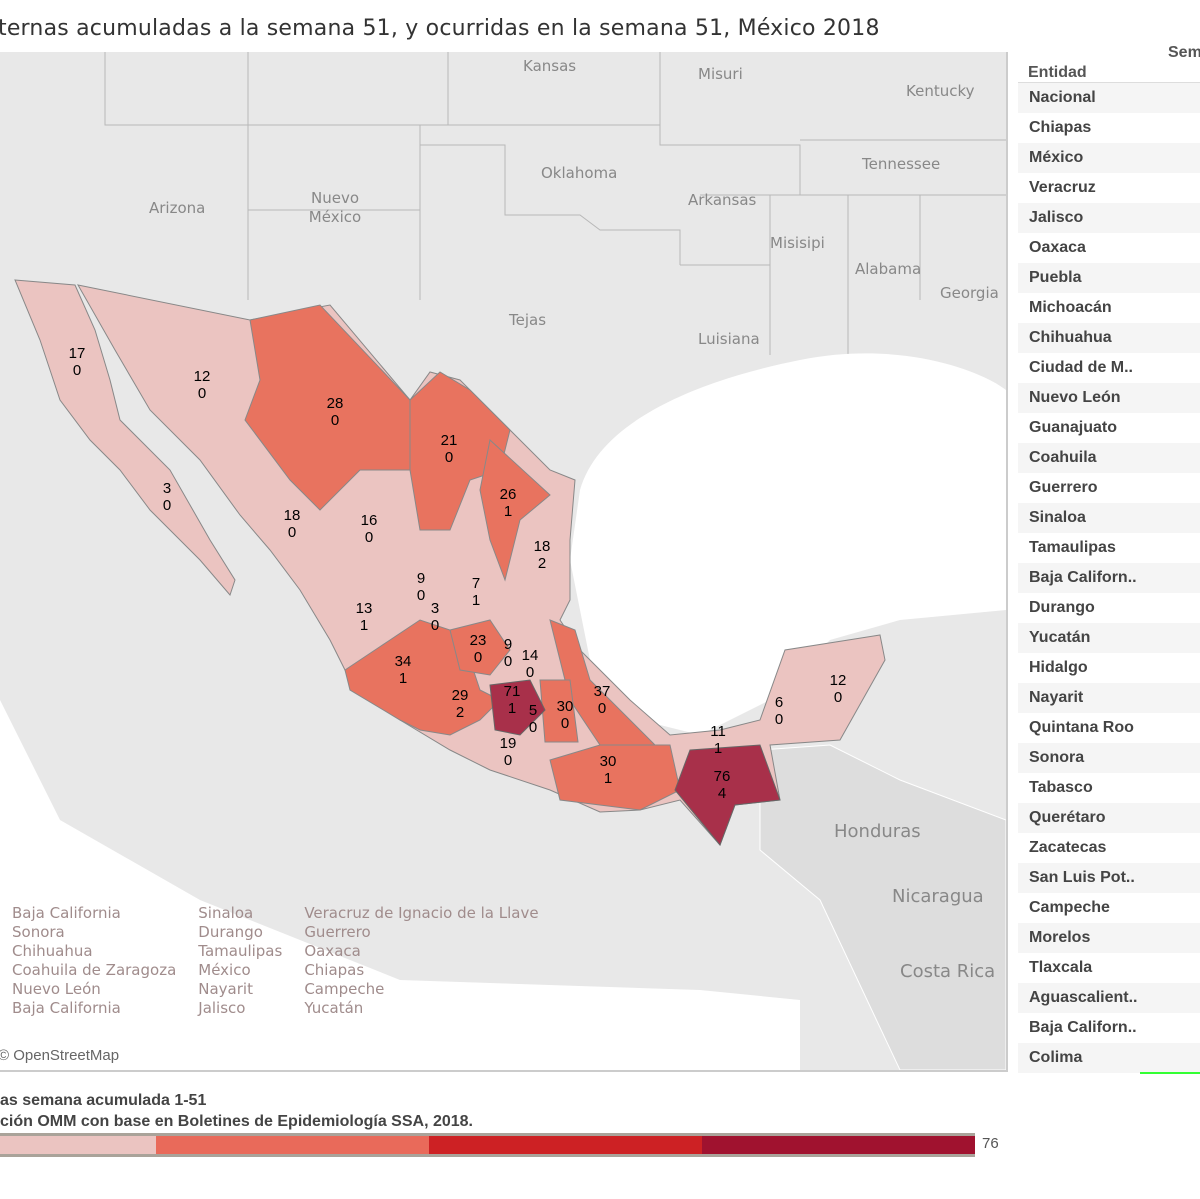 Image resolution: width=1200 pixels, height=1199 pixels. Describe the element at coordinates (225, 989) in the screenshot. I see `state-name: Nayarit` at that location.